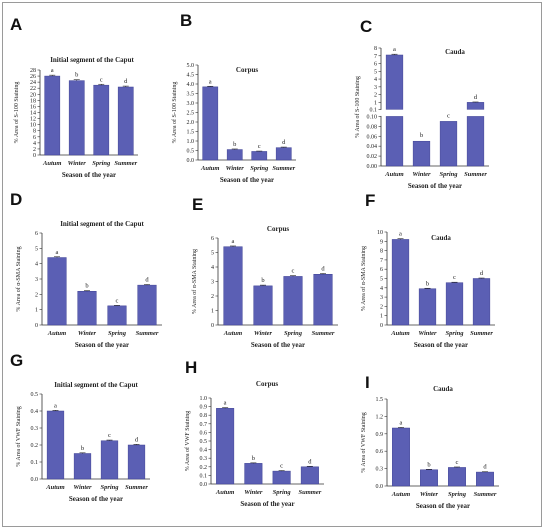 This screenshot has width=546, height=531. Describe the element at coordinates (16, 199) in the screenshot. I see `panel-label: D` at that location.